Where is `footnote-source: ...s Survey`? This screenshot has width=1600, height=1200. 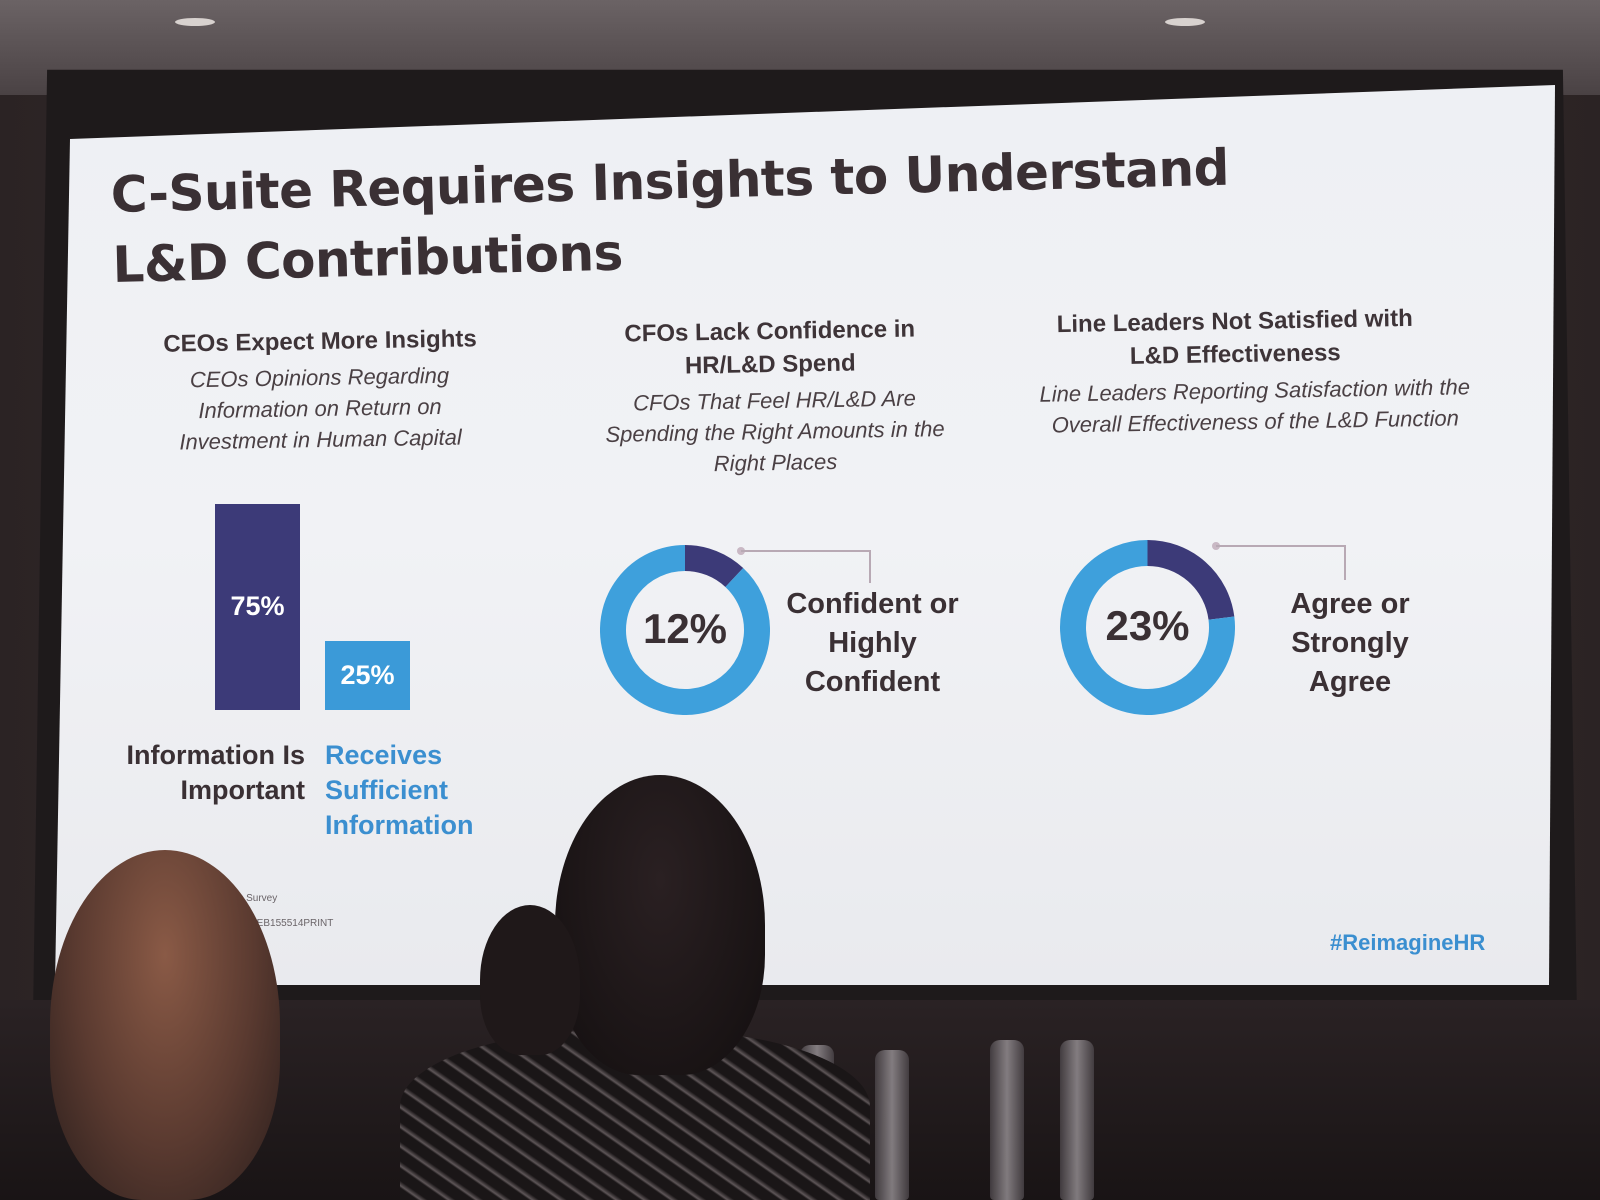 footnote-source: ...s Survey is located at coordinates (254, 898).